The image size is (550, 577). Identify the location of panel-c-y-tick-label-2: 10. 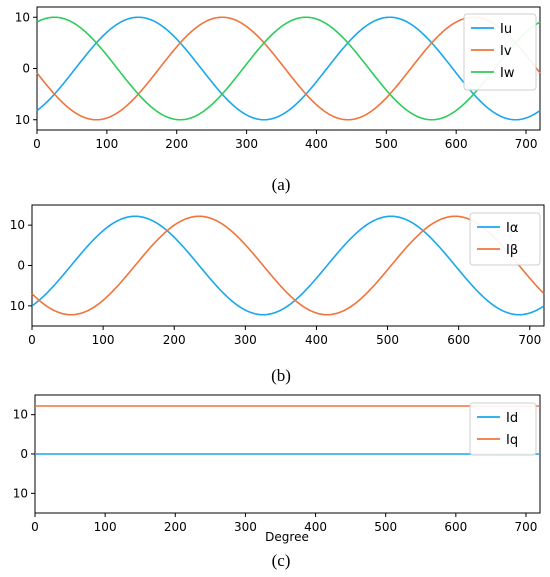
(20, 493).